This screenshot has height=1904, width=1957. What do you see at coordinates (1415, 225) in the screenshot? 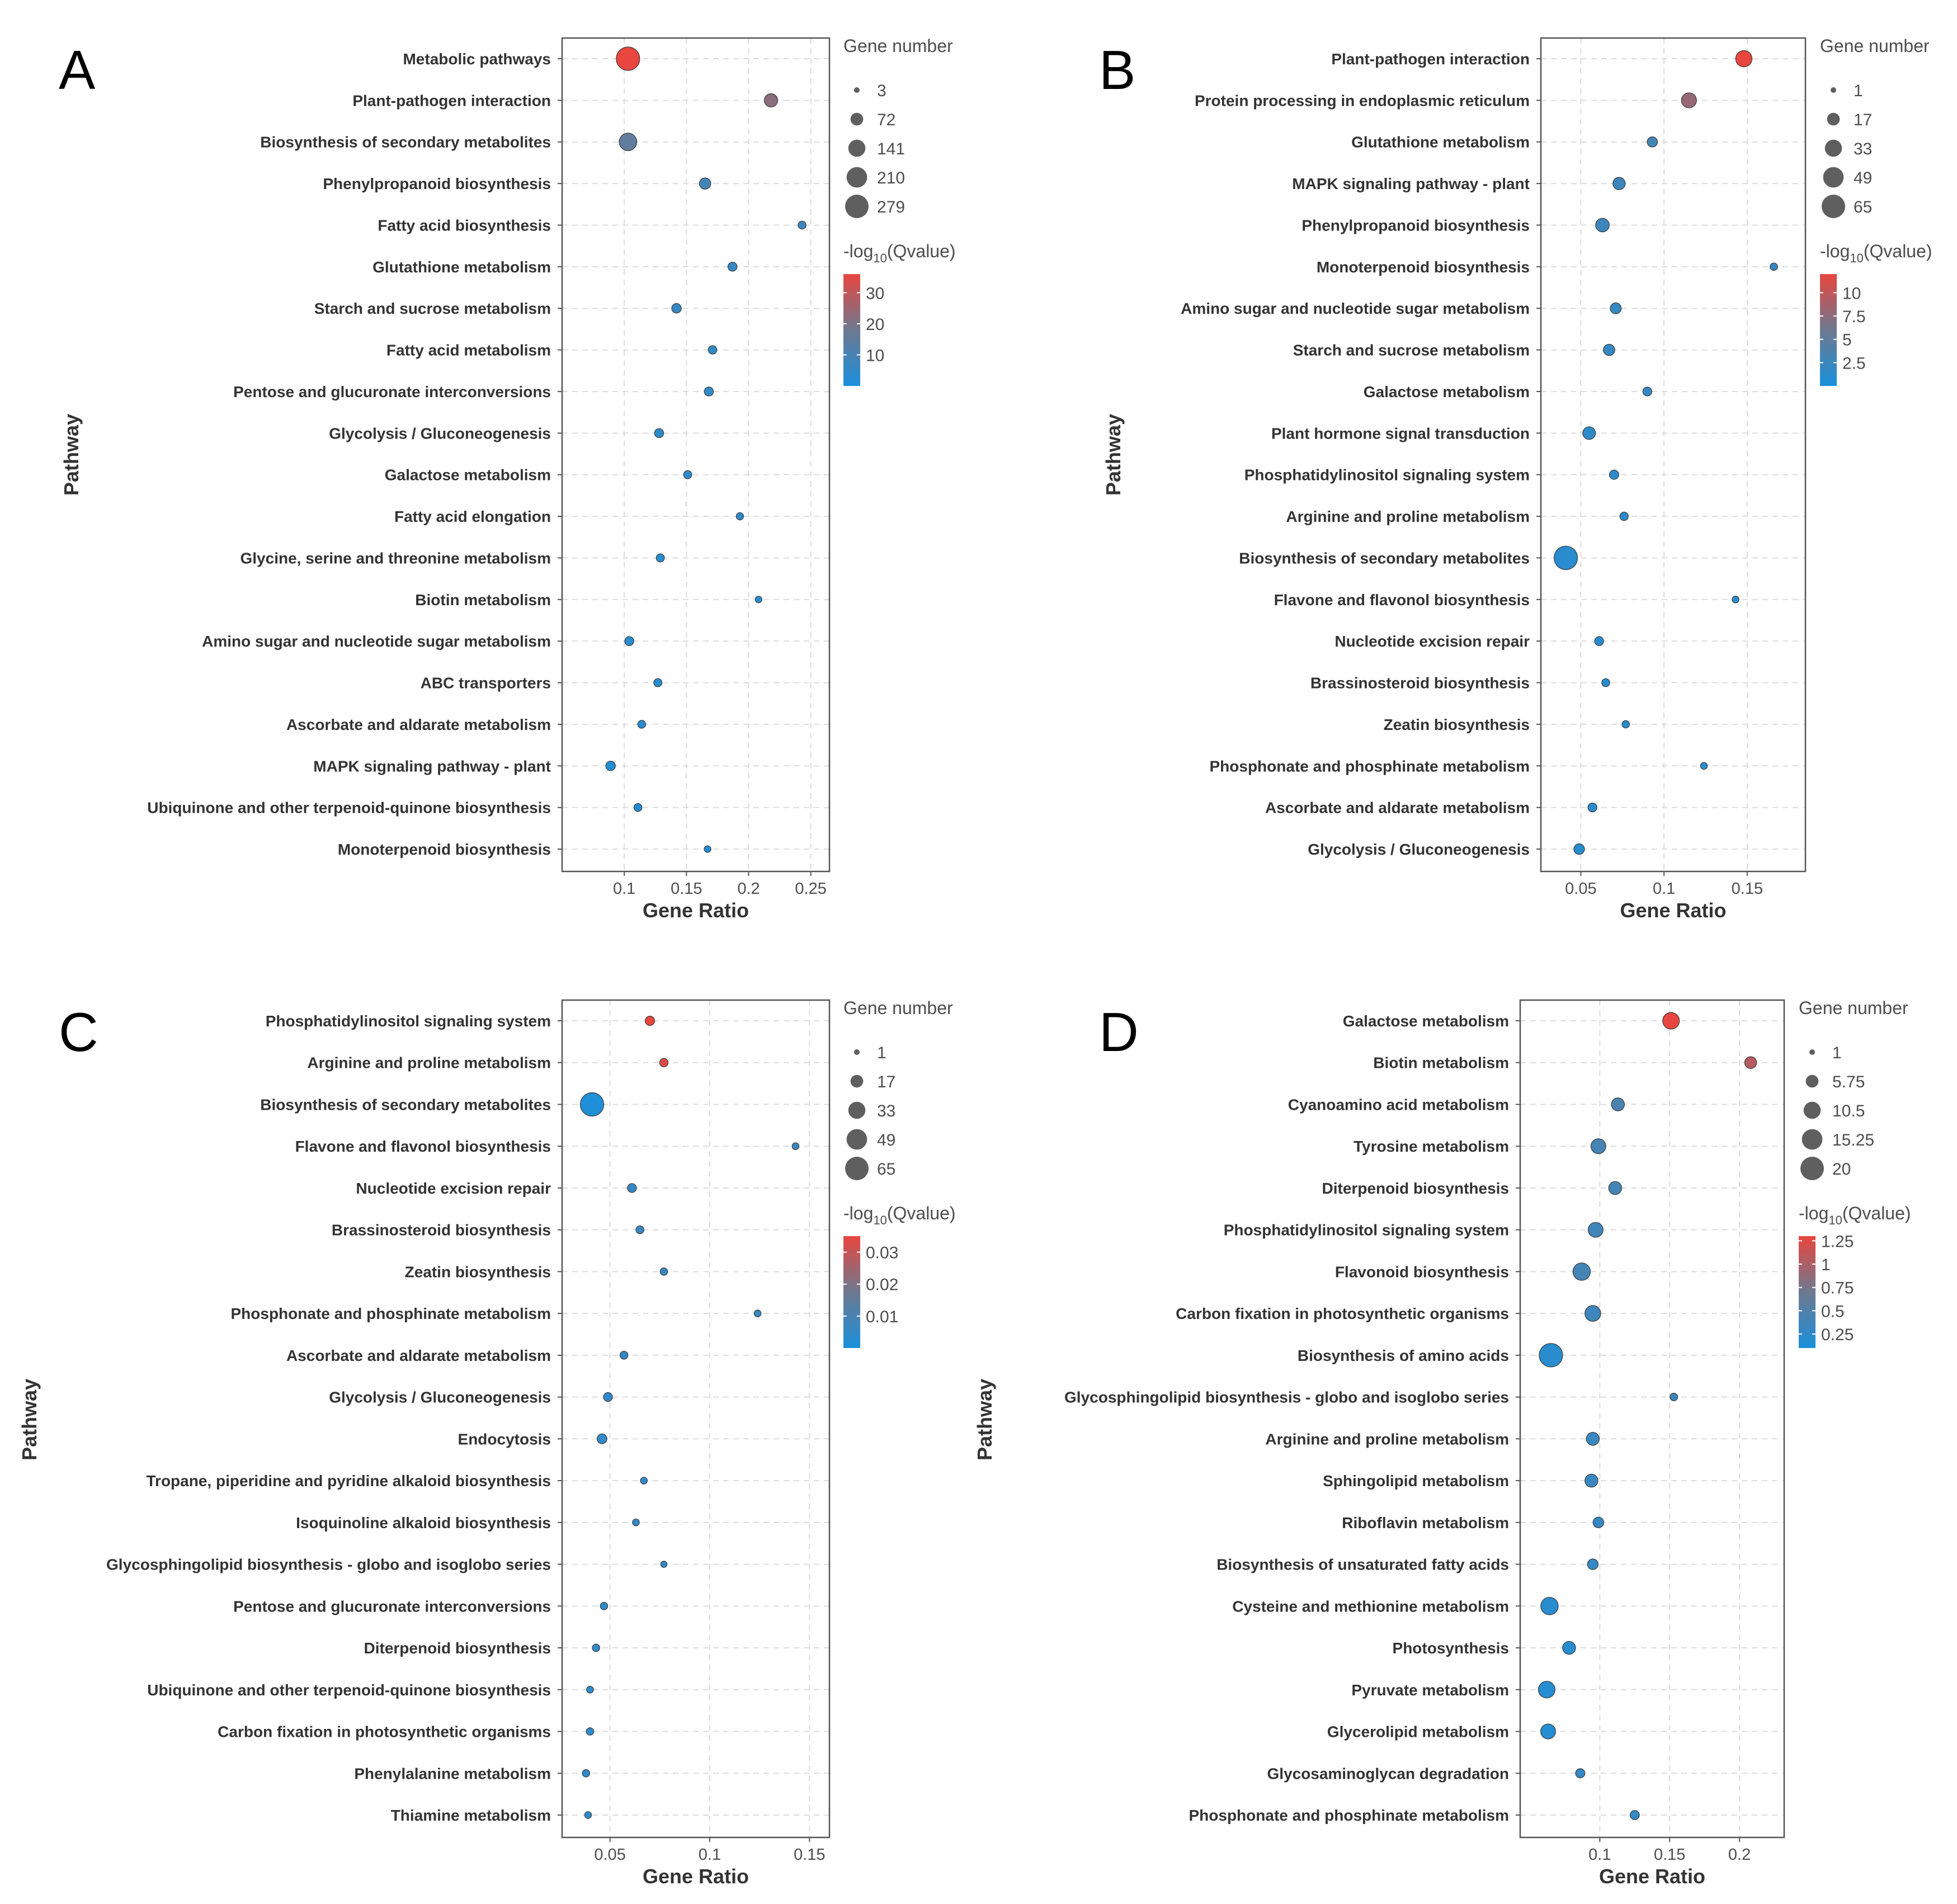
I see `pathway-label: Phenylpropanoid biosynthesis` at bounding box center [1415, 225].